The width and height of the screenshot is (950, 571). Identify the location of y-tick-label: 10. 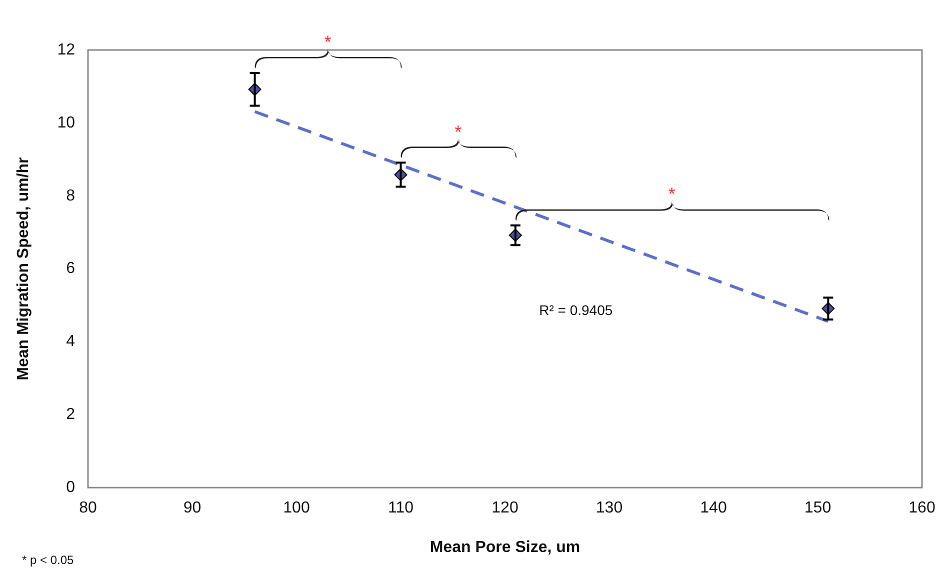
(66, 123).